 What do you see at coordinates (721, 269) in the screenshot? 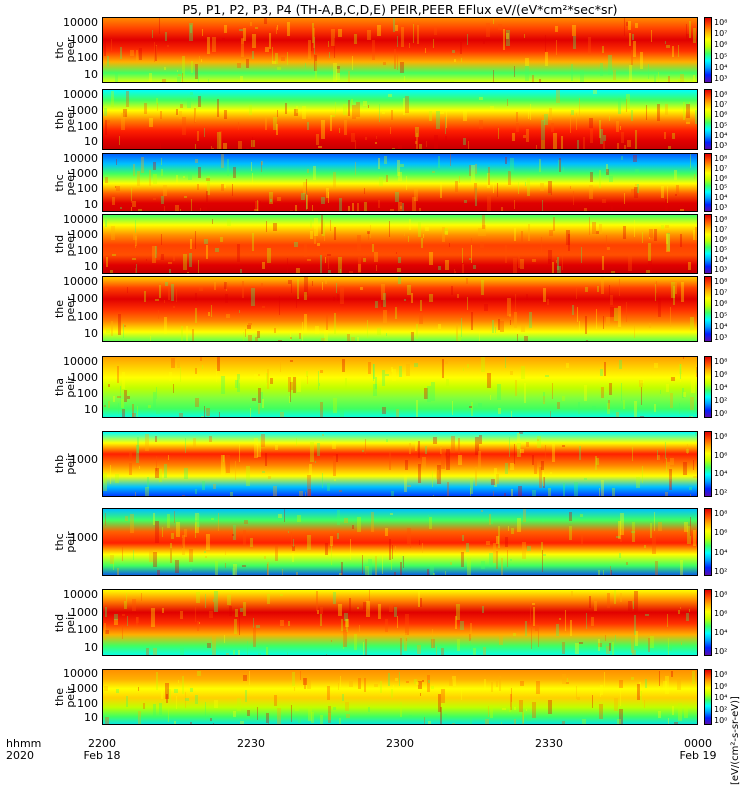
I see `colorbar-tick-label: 10³` at bounding box center [721, 269].